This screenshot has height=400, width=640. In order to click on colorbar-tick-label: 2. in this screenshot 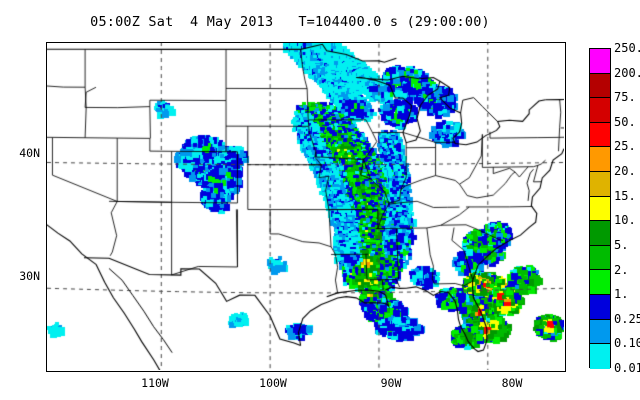, I will do `click(621, 269)`.